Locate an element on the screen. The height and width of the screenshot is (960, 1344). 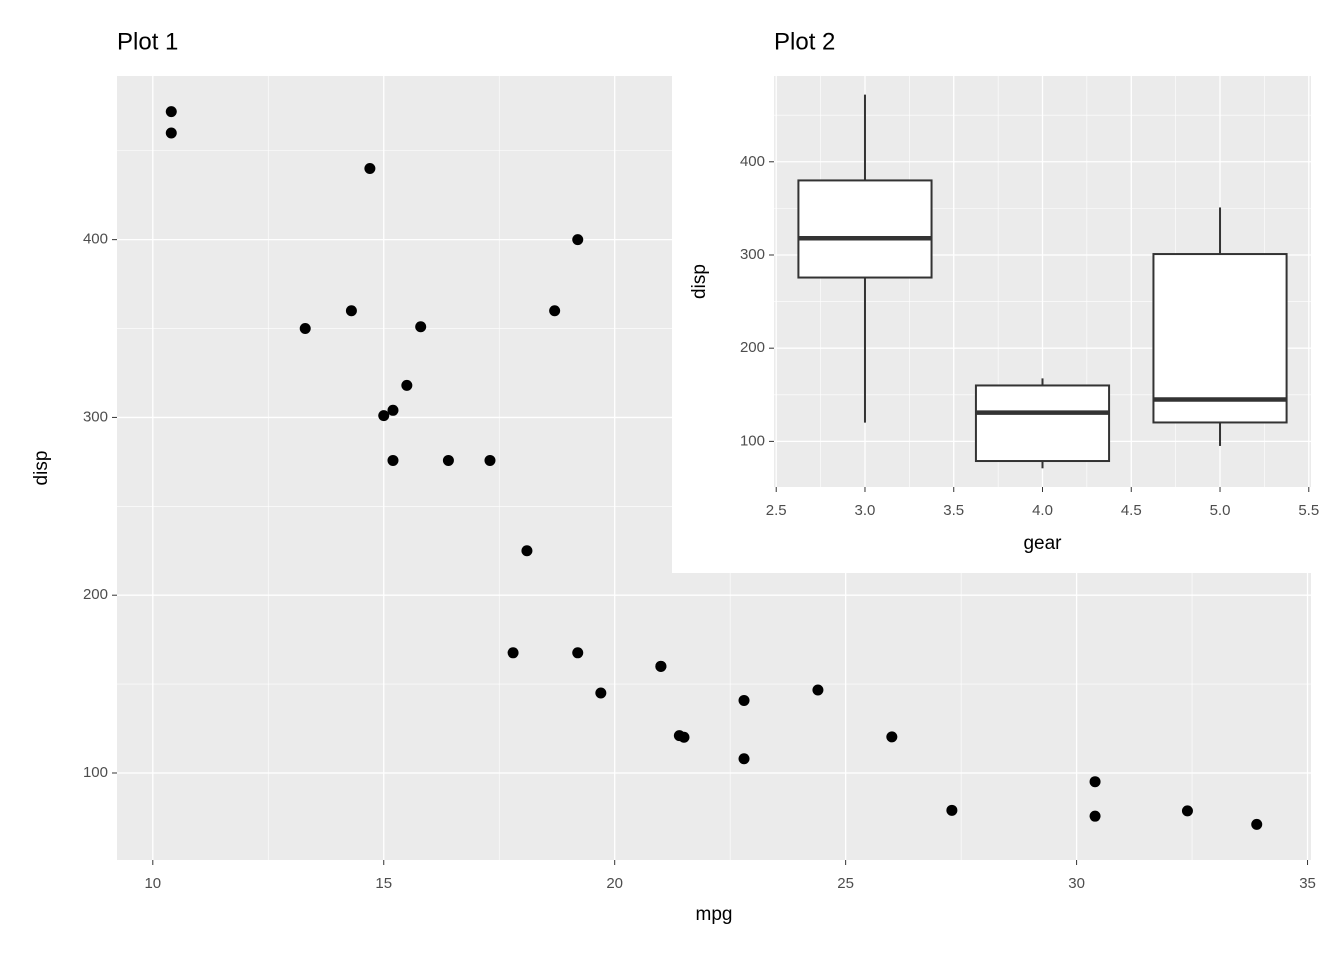
x-tick-label: 20 is located at coordinates (614, 883).